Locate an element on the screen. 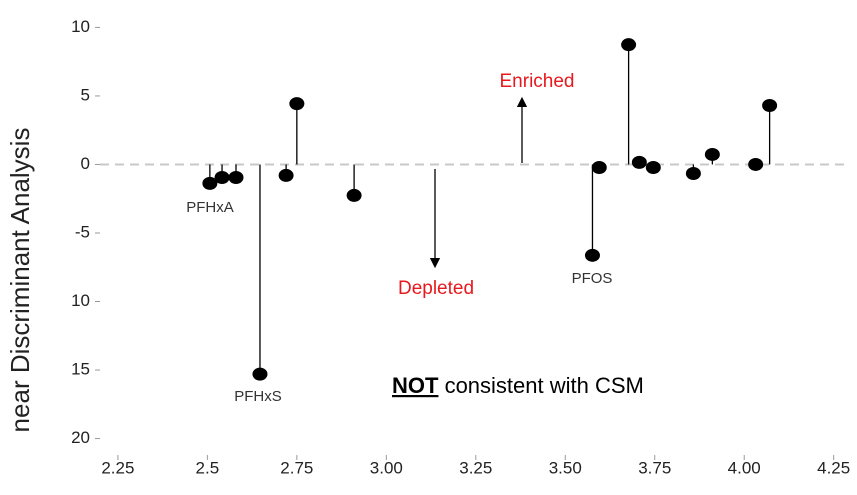  y-tick-label: 20 is located at coordinates (80, 437).